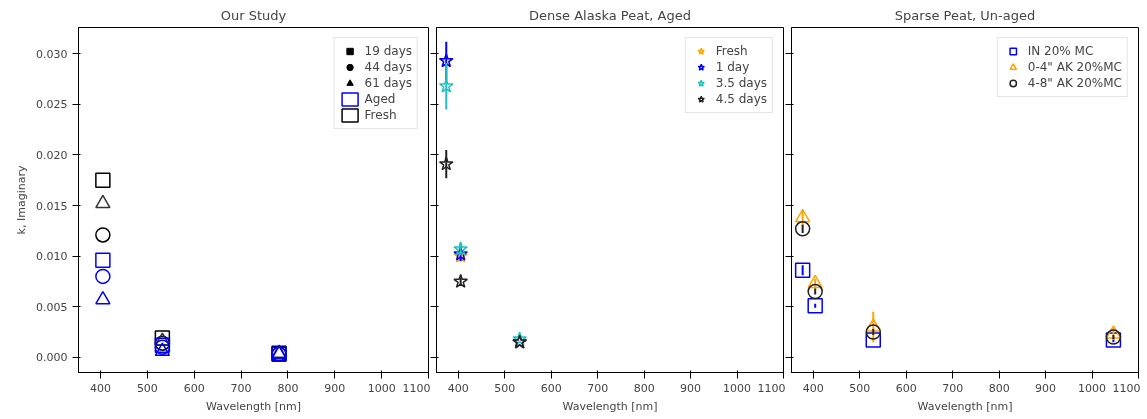  I want to click on y-tick-label: 0.005, so click(52, 307).